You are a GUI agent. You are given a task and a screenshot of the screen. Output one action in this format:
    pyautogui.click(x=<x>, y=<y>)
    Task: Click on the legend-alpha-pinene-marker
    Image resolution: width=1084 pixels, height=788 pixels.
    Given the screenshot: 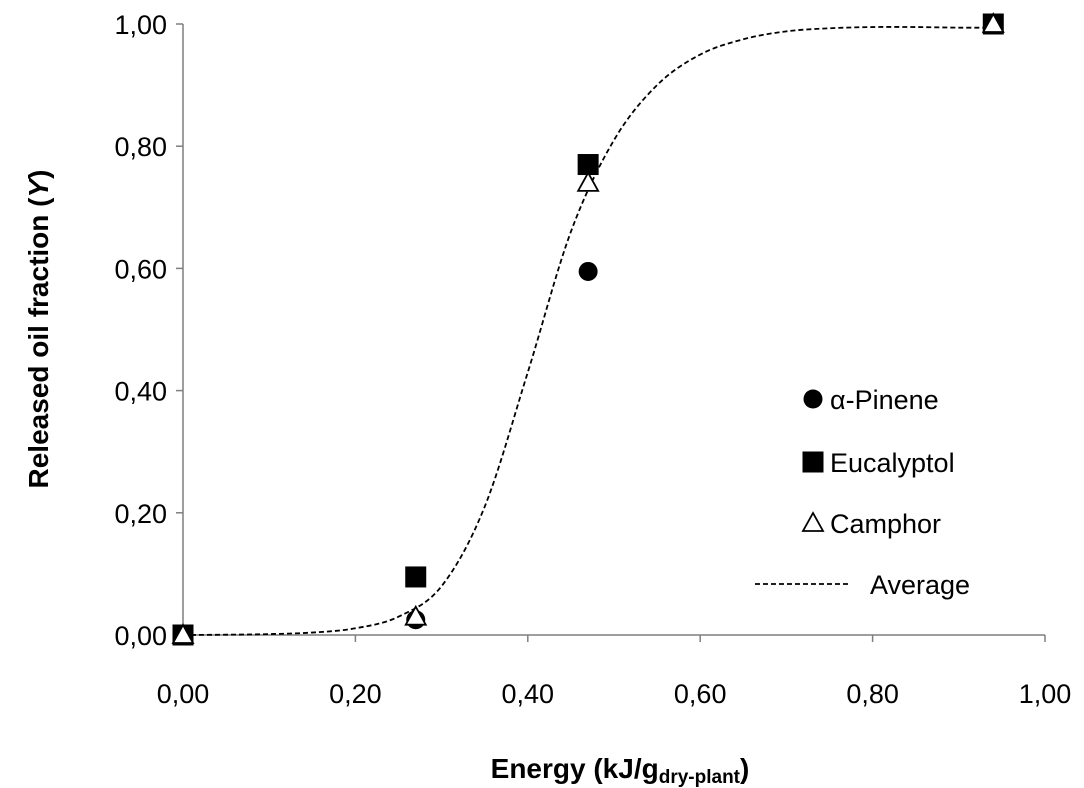 What is the action you would take?
    pyautogui.click(x=813, y=399)
    